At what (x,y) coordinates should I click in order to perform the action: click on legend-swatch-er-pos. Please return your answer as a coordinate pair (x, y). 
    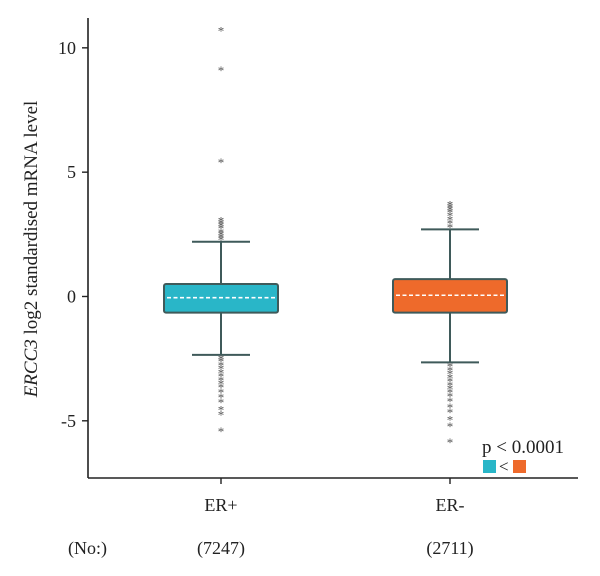
    Looking at the image, I should click on (489, 466).